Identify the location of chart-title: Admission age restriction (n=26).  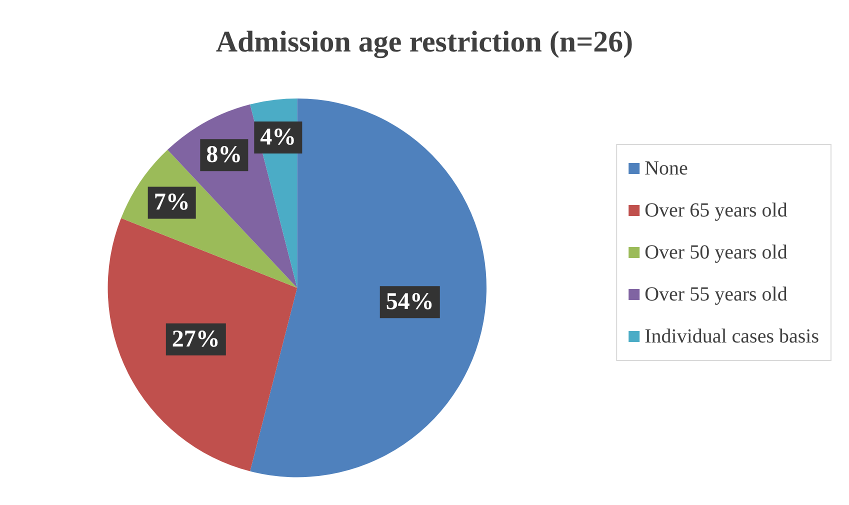
(425, 42).